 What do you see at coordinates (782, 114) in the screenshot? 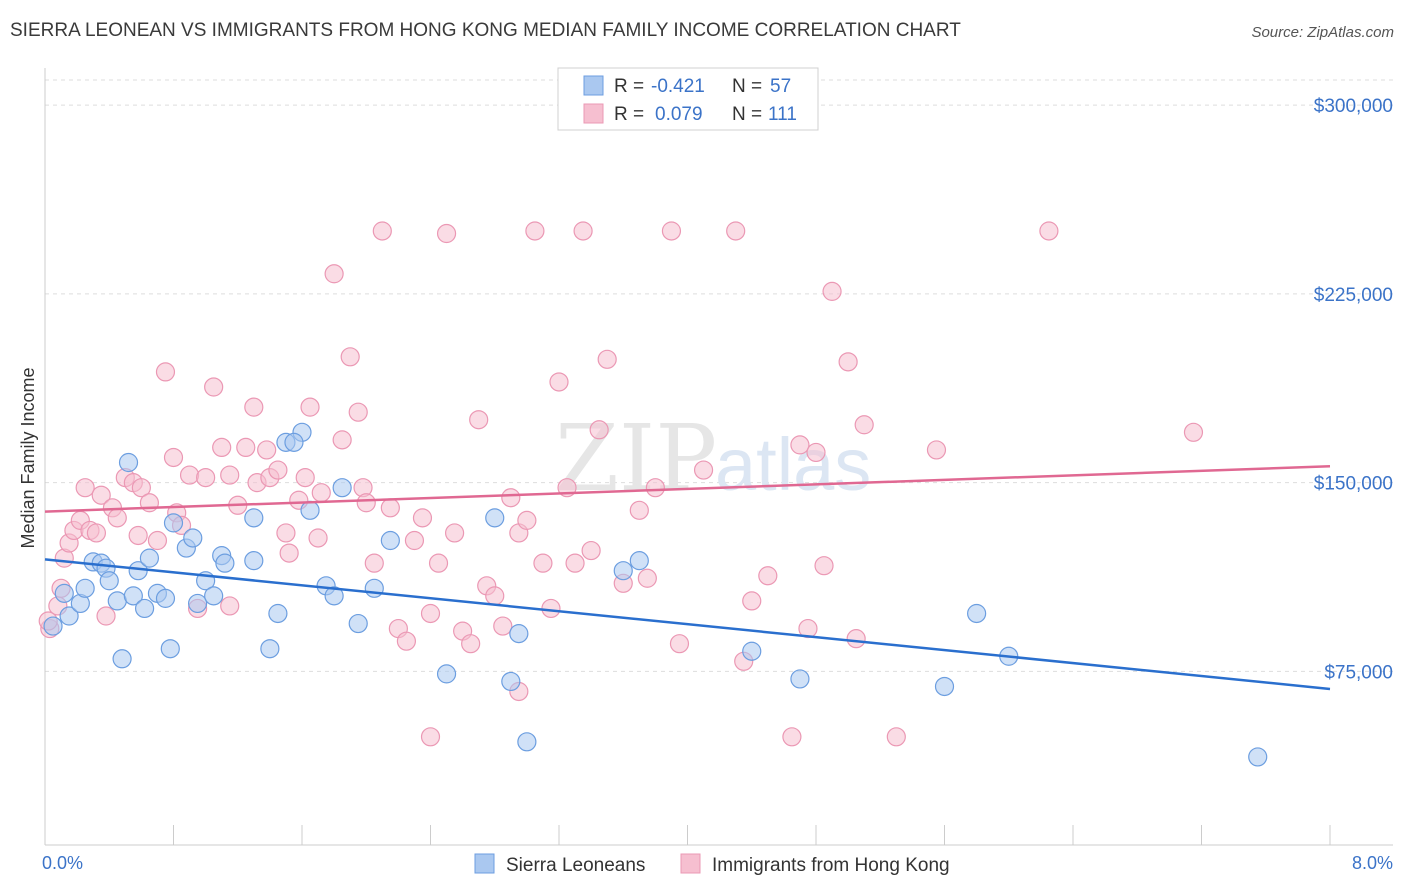
I see `legend-n-value-2: 111` at bounding box center [782, 114].